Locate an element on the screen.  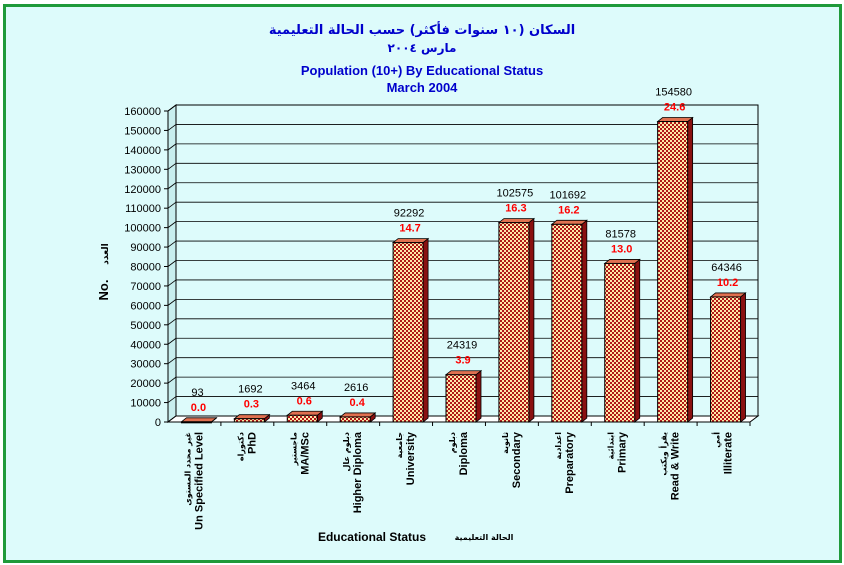
y-axis-label: No. is located at coordinates (103, 290).